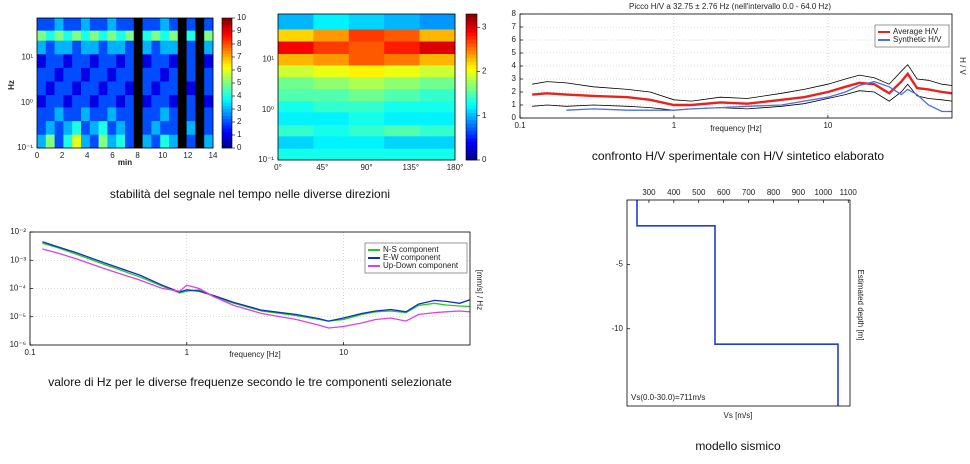 The height and width of the screenshot is (464, 970). I want to click on y-tick-label: 10⁻¹, so click(25, 147).